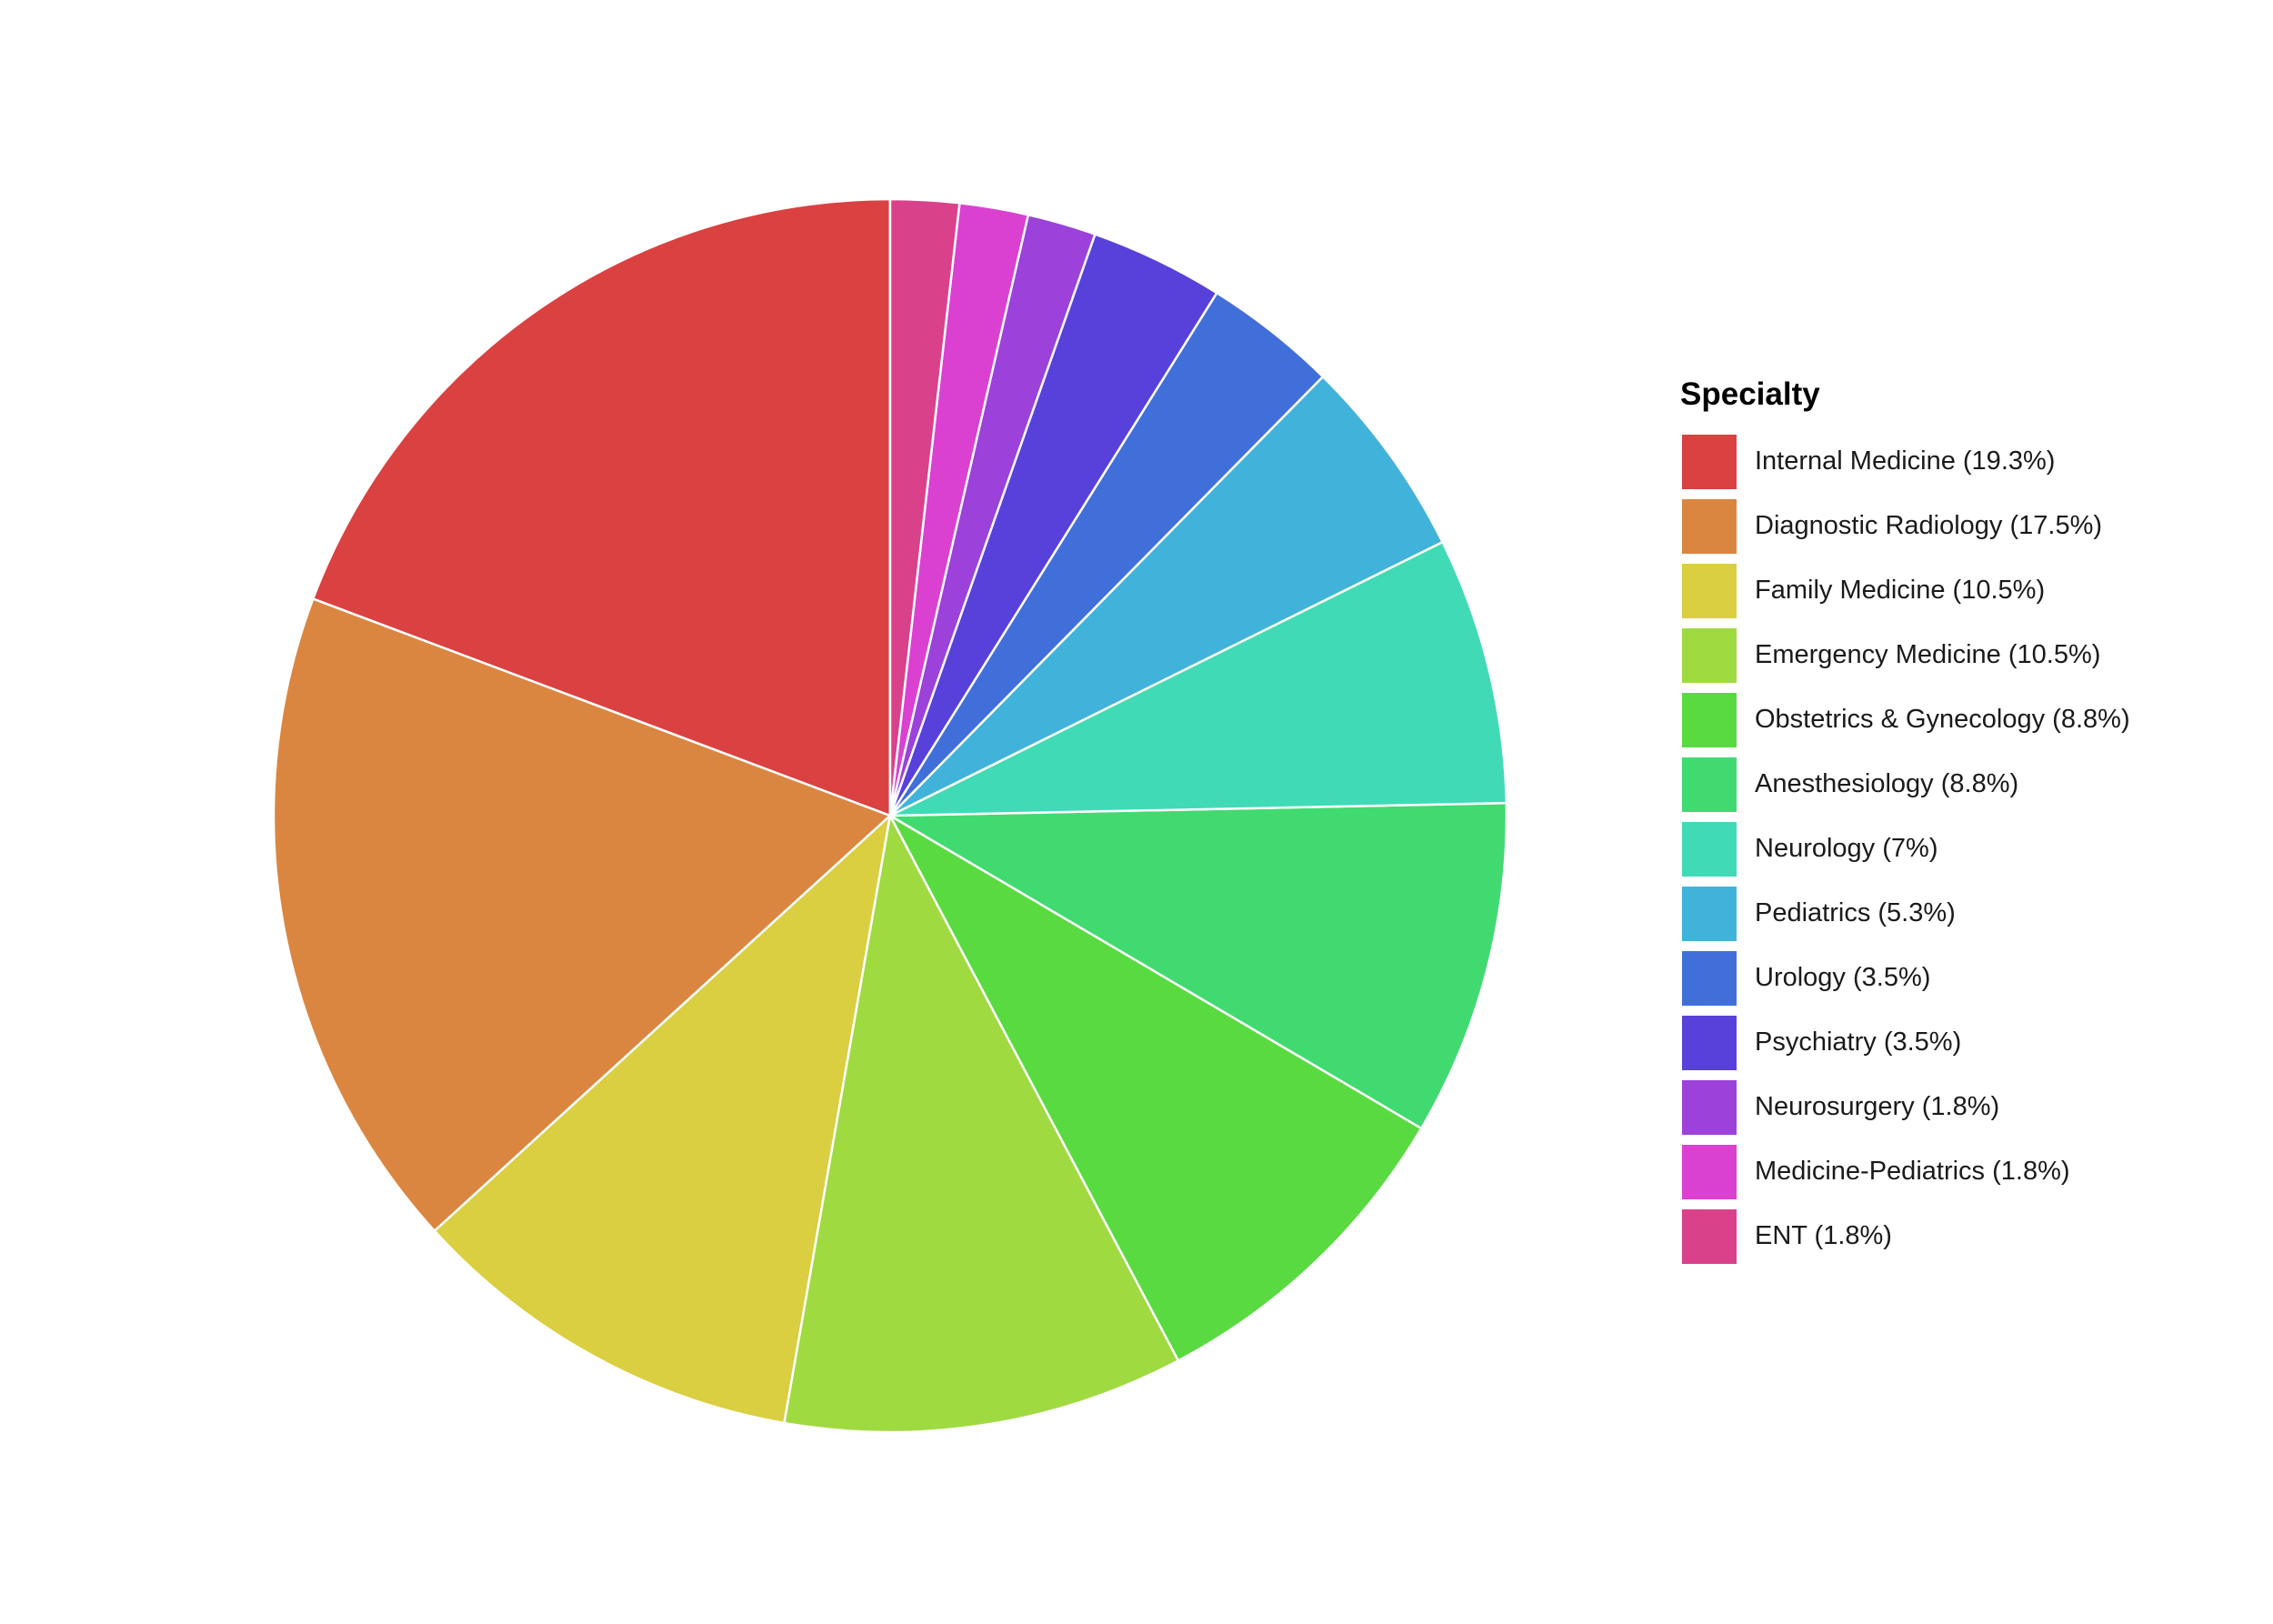  I want to click on legend-label: Urology (3.5%), so click(1843, 977).